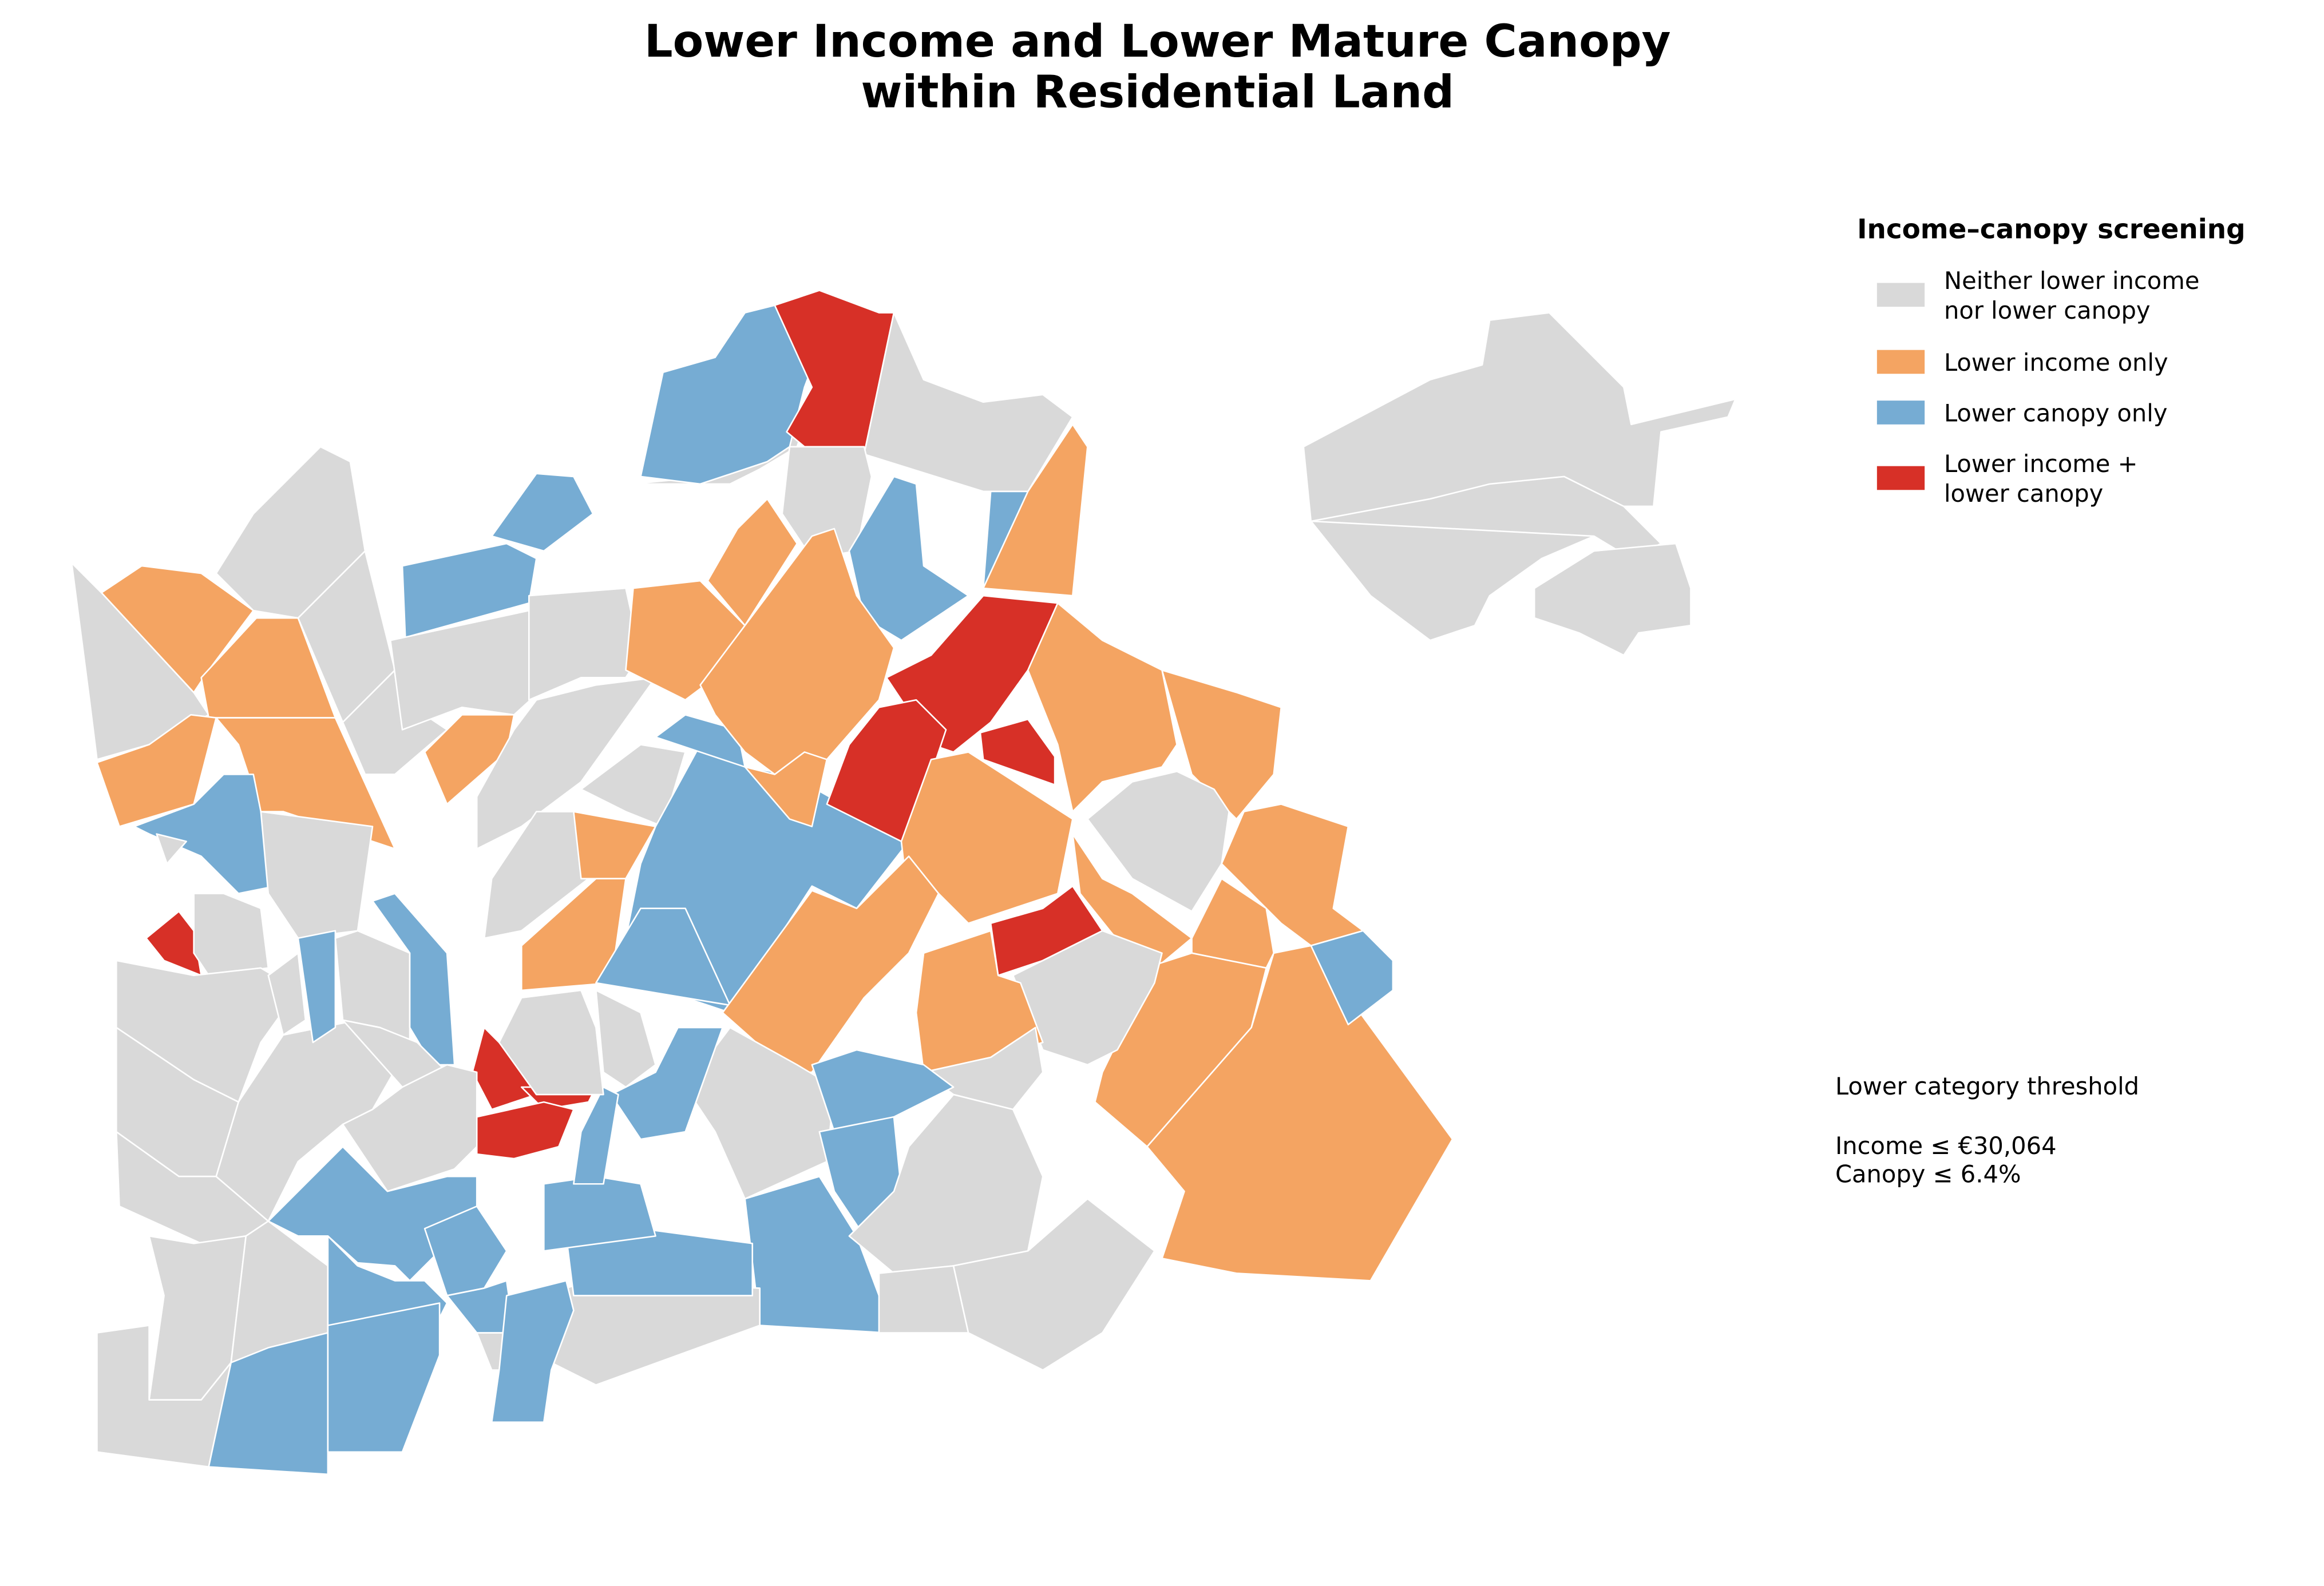 This screenshot has width=2324, height=1586. What do you see at coordinates (2041, 464) in the screenshot?
I see `legend-label: Lower income +` at bounding box center [2041, 464].